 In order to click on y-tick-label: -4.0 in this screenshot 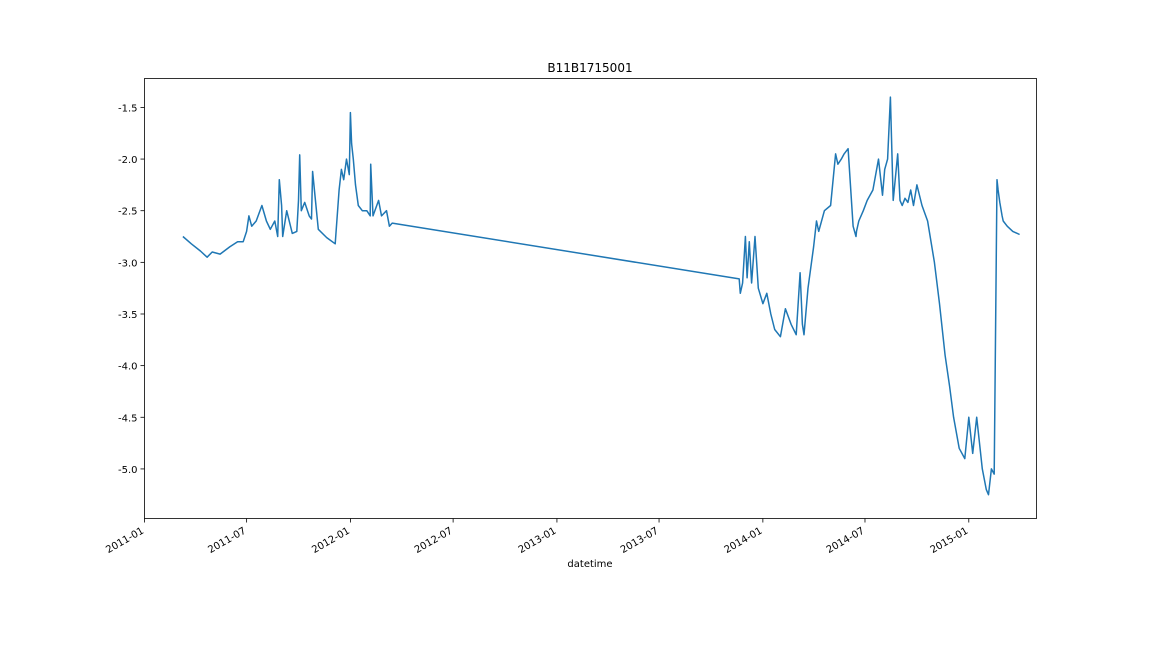, I will do `click(128, 367)`.